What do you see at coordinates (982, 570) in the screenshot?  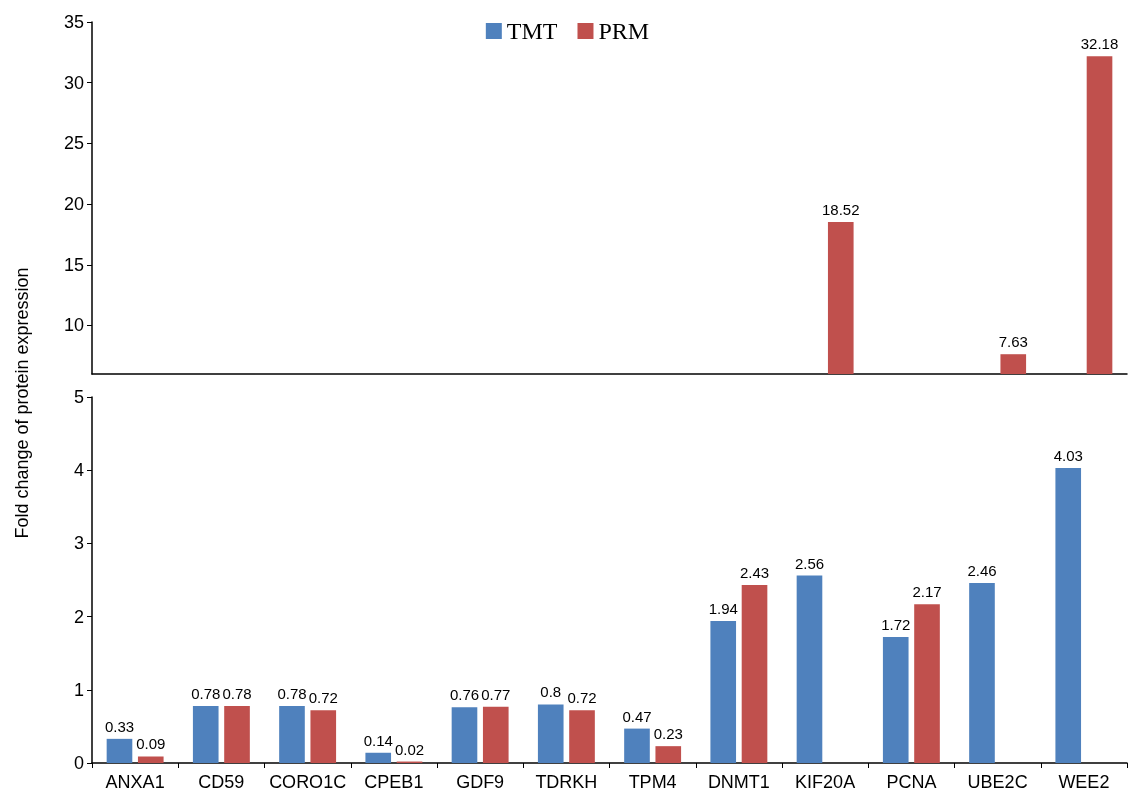 I see `data-label: 2.46` at bounding box center [982, 570].